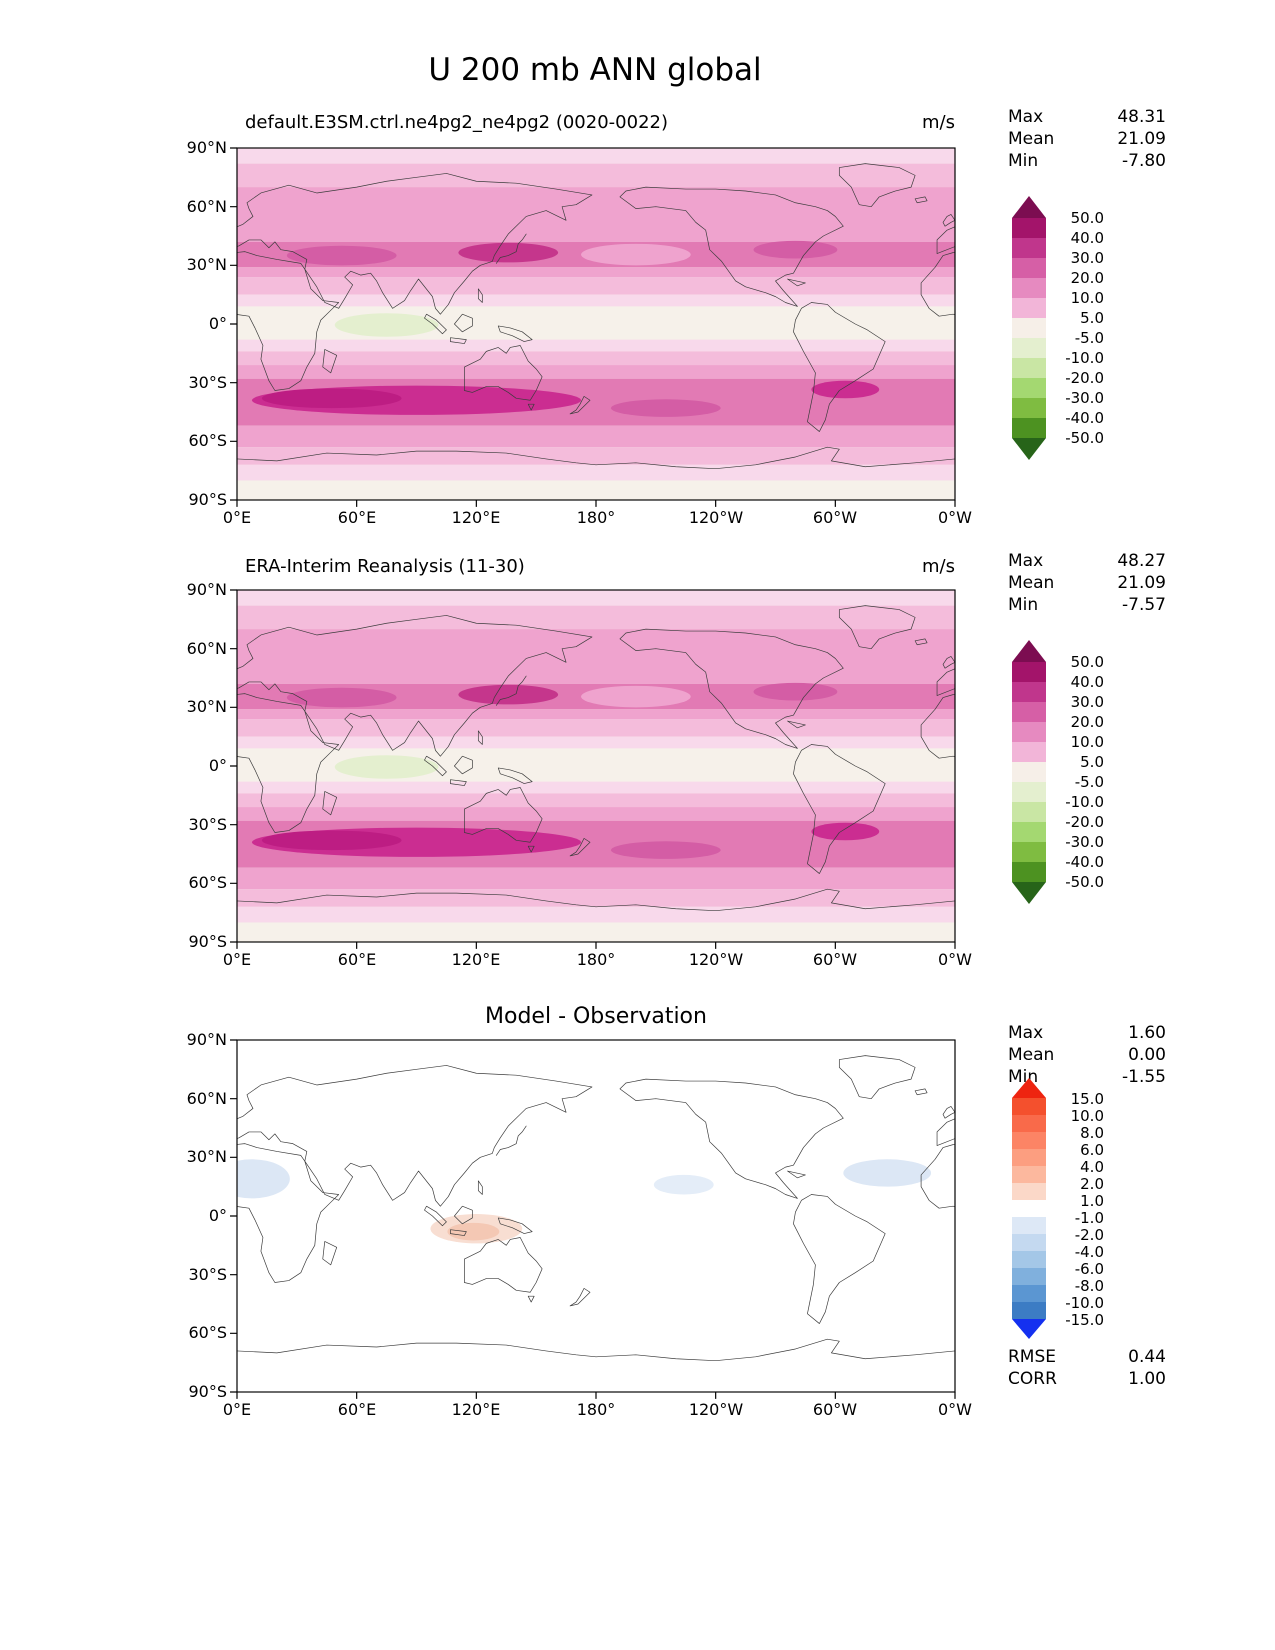 This screenshot has height=1650, width=1275. Describe the element at coordinates (1092, 1133) in the screenshot. I see `cb-tick-label: 8.0` at that location.